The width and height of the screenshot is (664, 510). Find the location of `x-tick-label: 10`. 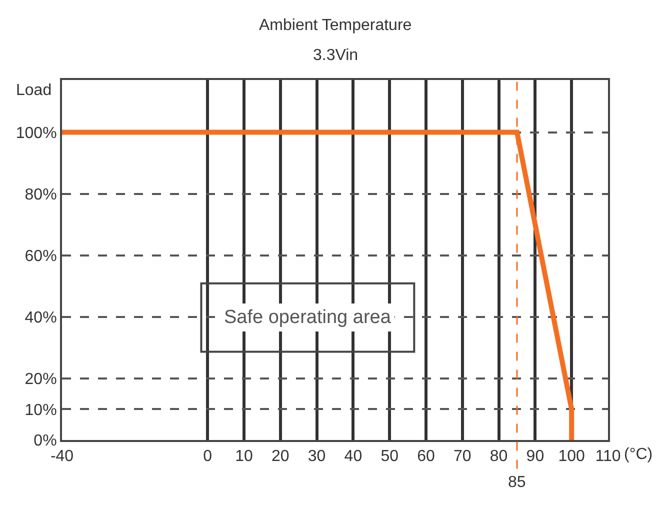

x-tick-label: 10 is located at coordinates (244, 457).